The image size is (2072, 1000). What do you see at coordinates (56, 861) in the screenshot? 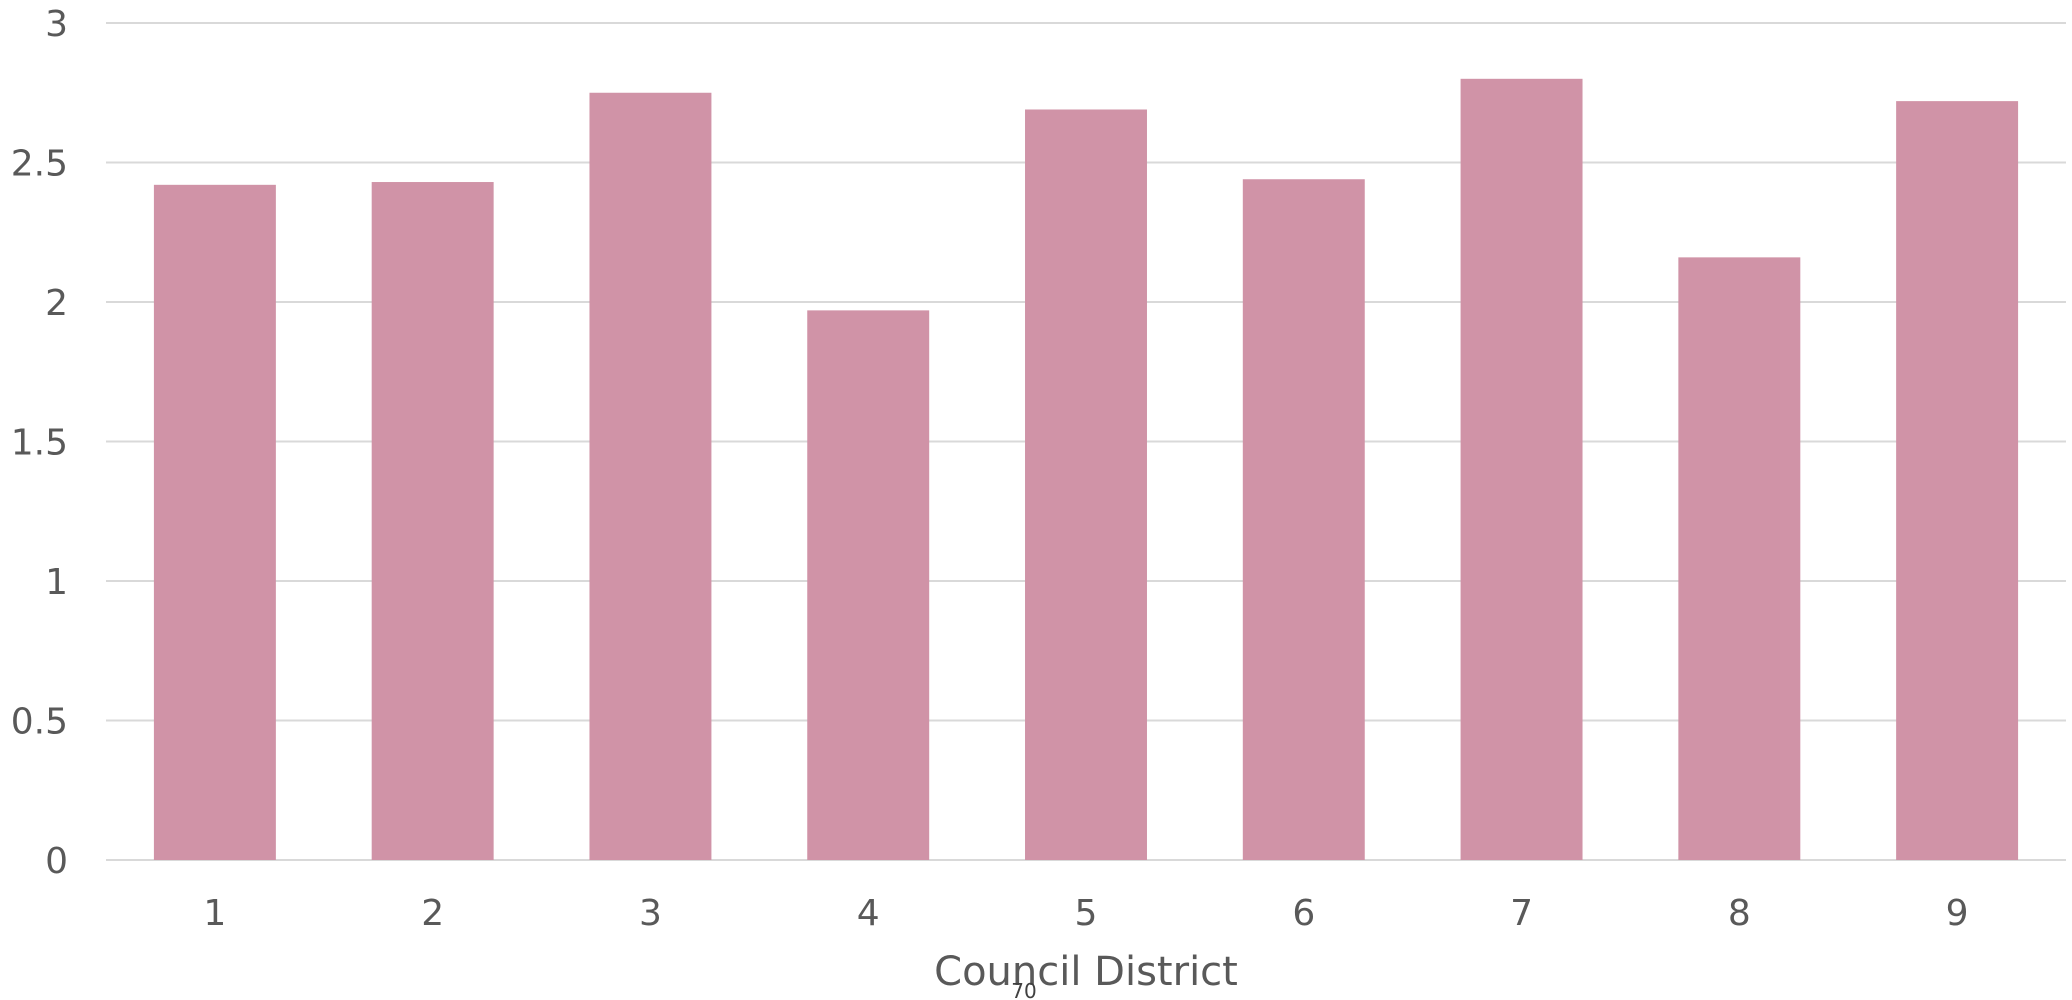
I see `y-tick-label: 0` at bounding box center [56, 861].